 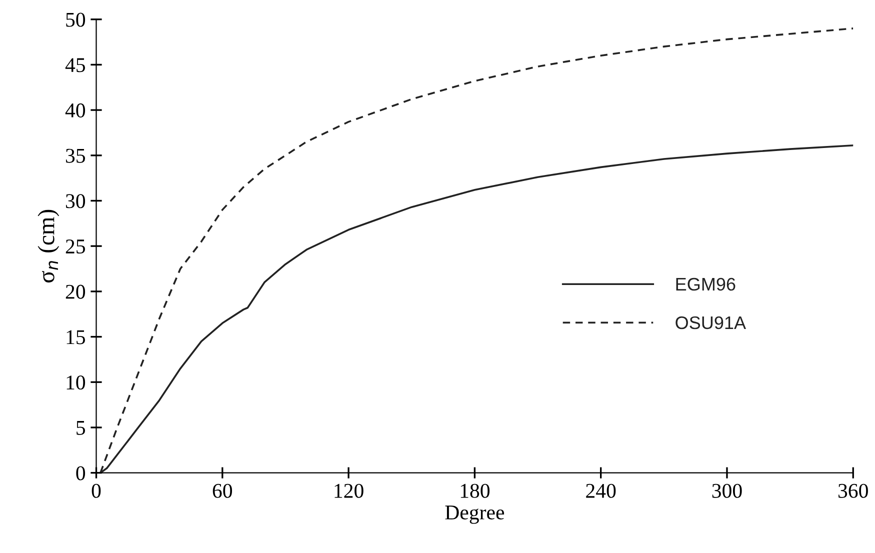 What do you see at coordinates (76, 247) in the screenshot?
I see `y-tick-label: 25` at bounding box center [76, 247].